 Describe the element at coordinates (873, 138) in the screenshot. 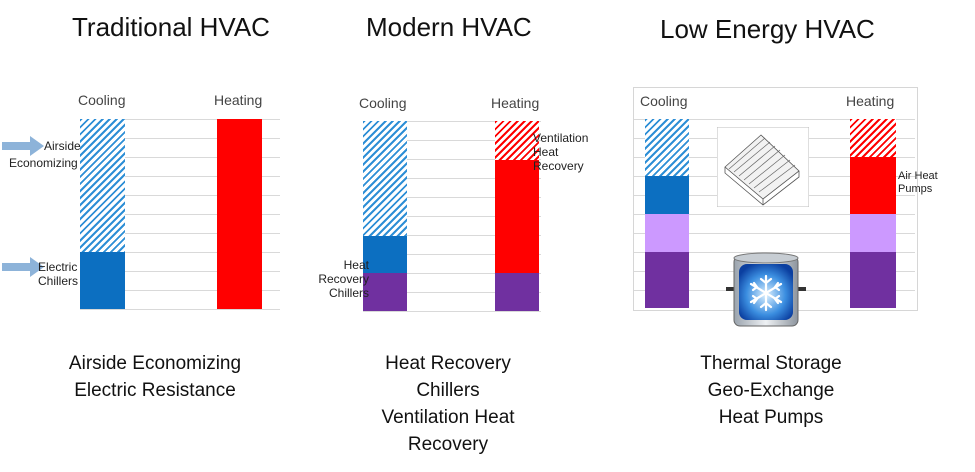

I see `heating-bar-hatched` at that location.